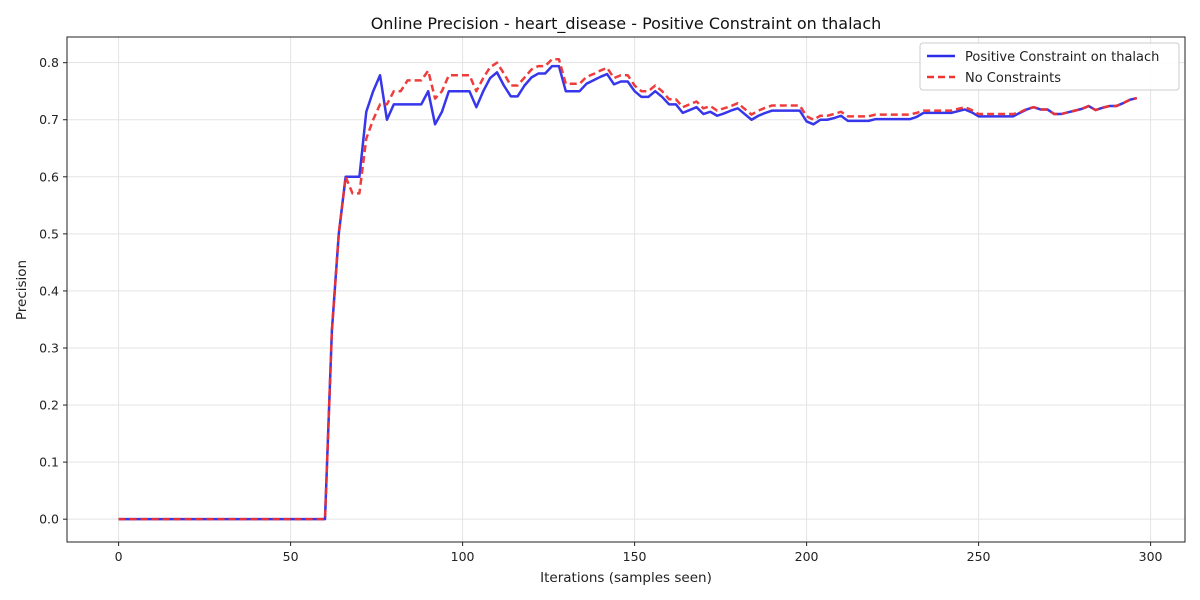 This screenshot has width=1200, height=600. I want to click on legend-label-none: No Constraints, so click(1013, 78).